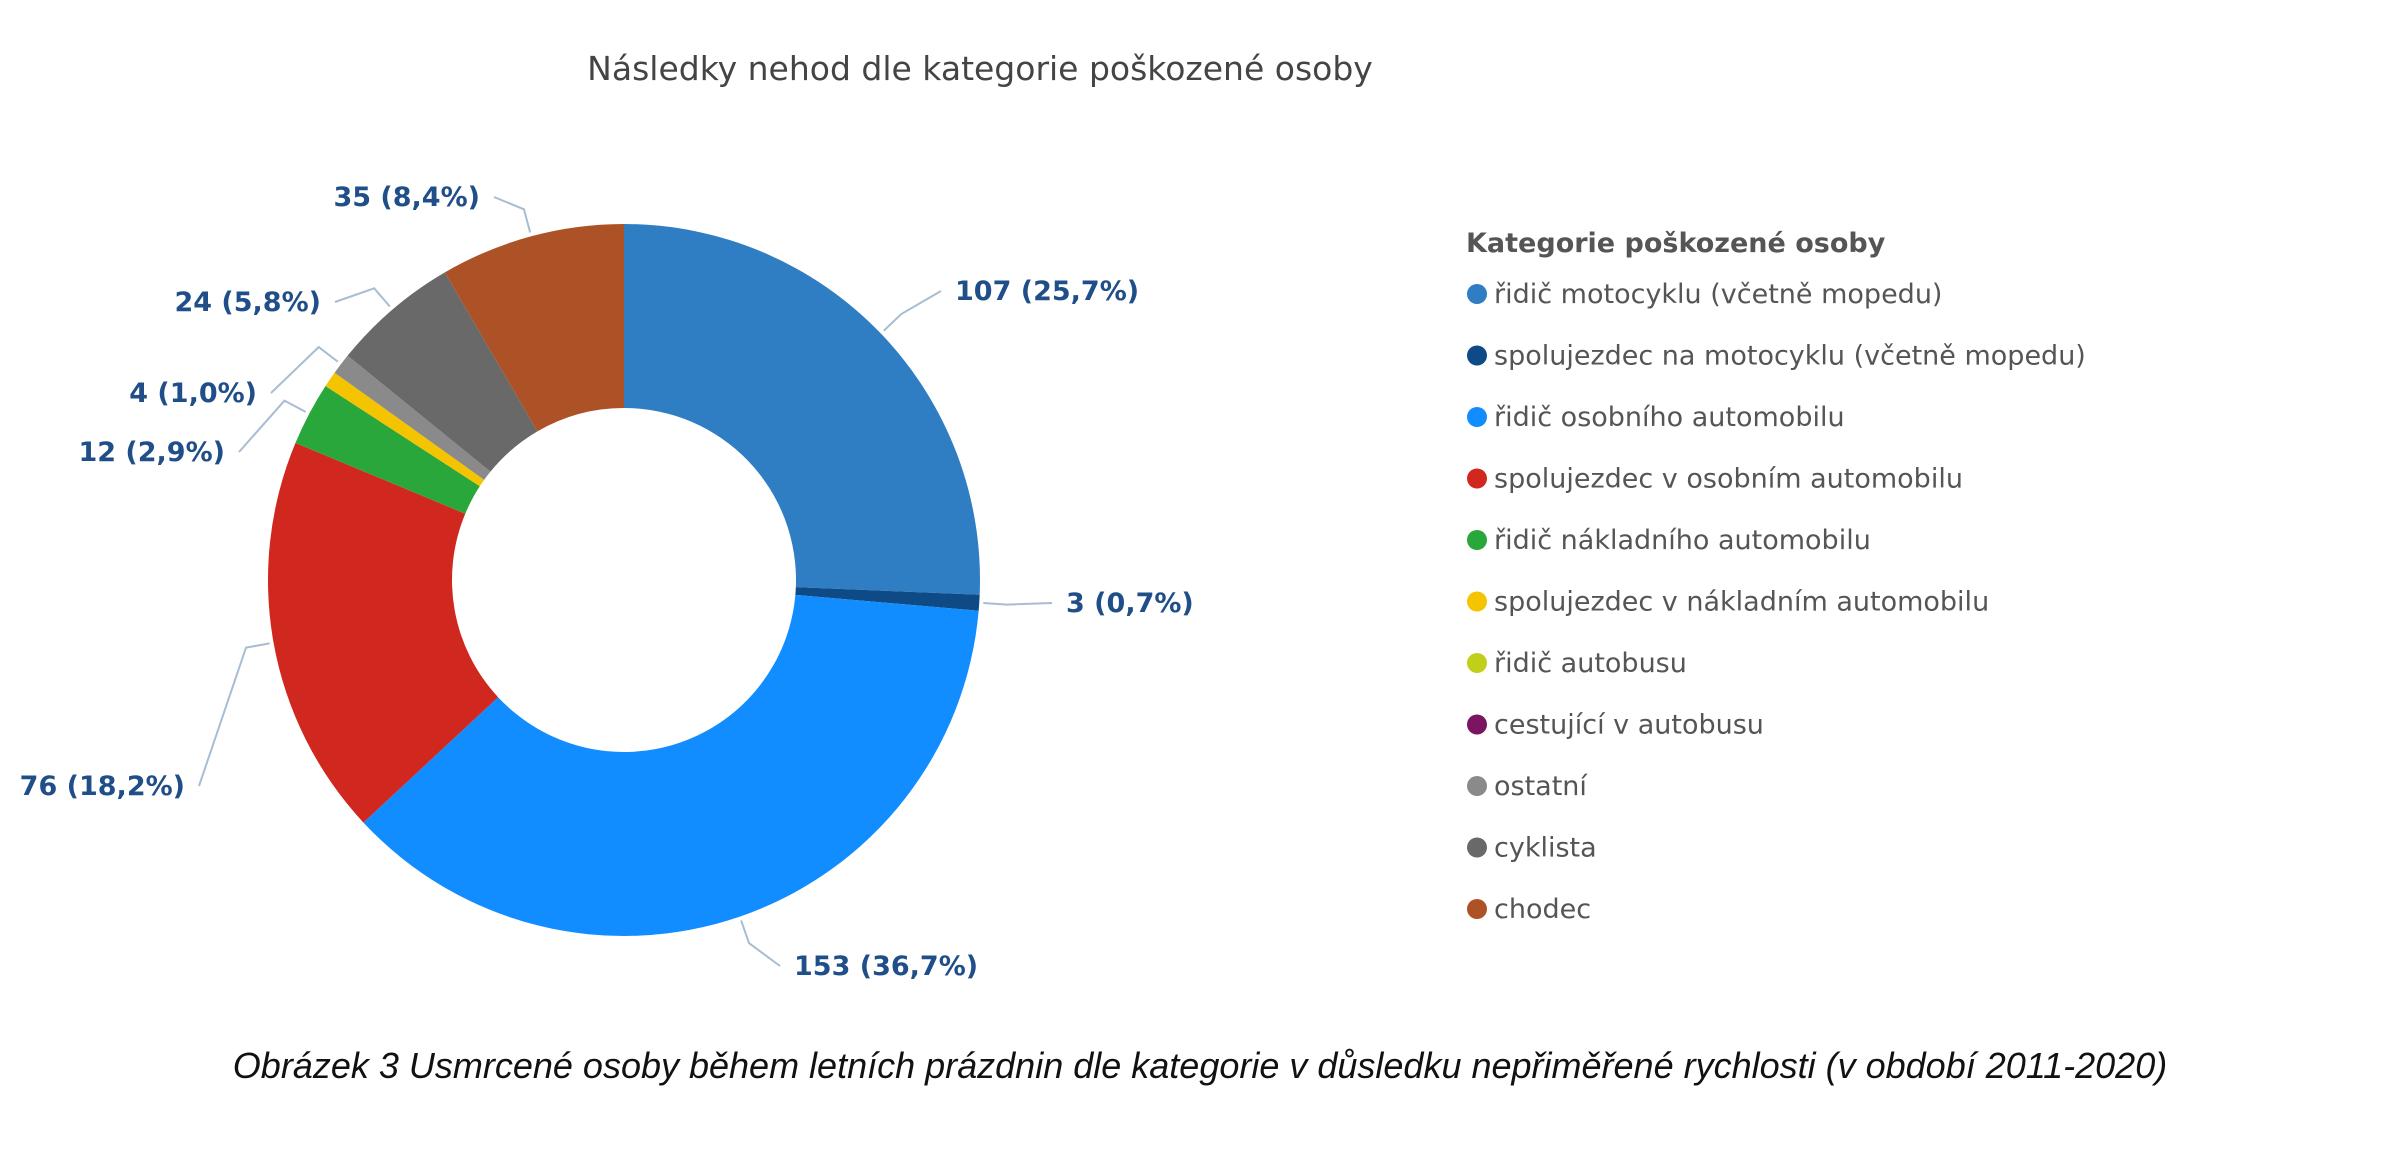 This screenshot has height=1150, width=2400. I want to click on legend-label: chodec, so click(1542, 909).